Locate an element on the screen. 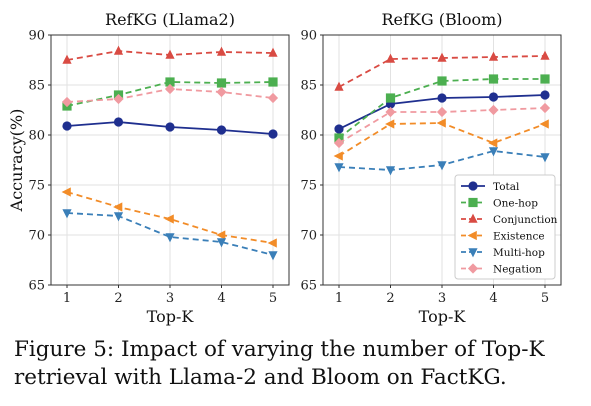 The image size is (591, 406). chart-title: RefKG (Llama2) is located at coordinates (170, 19).